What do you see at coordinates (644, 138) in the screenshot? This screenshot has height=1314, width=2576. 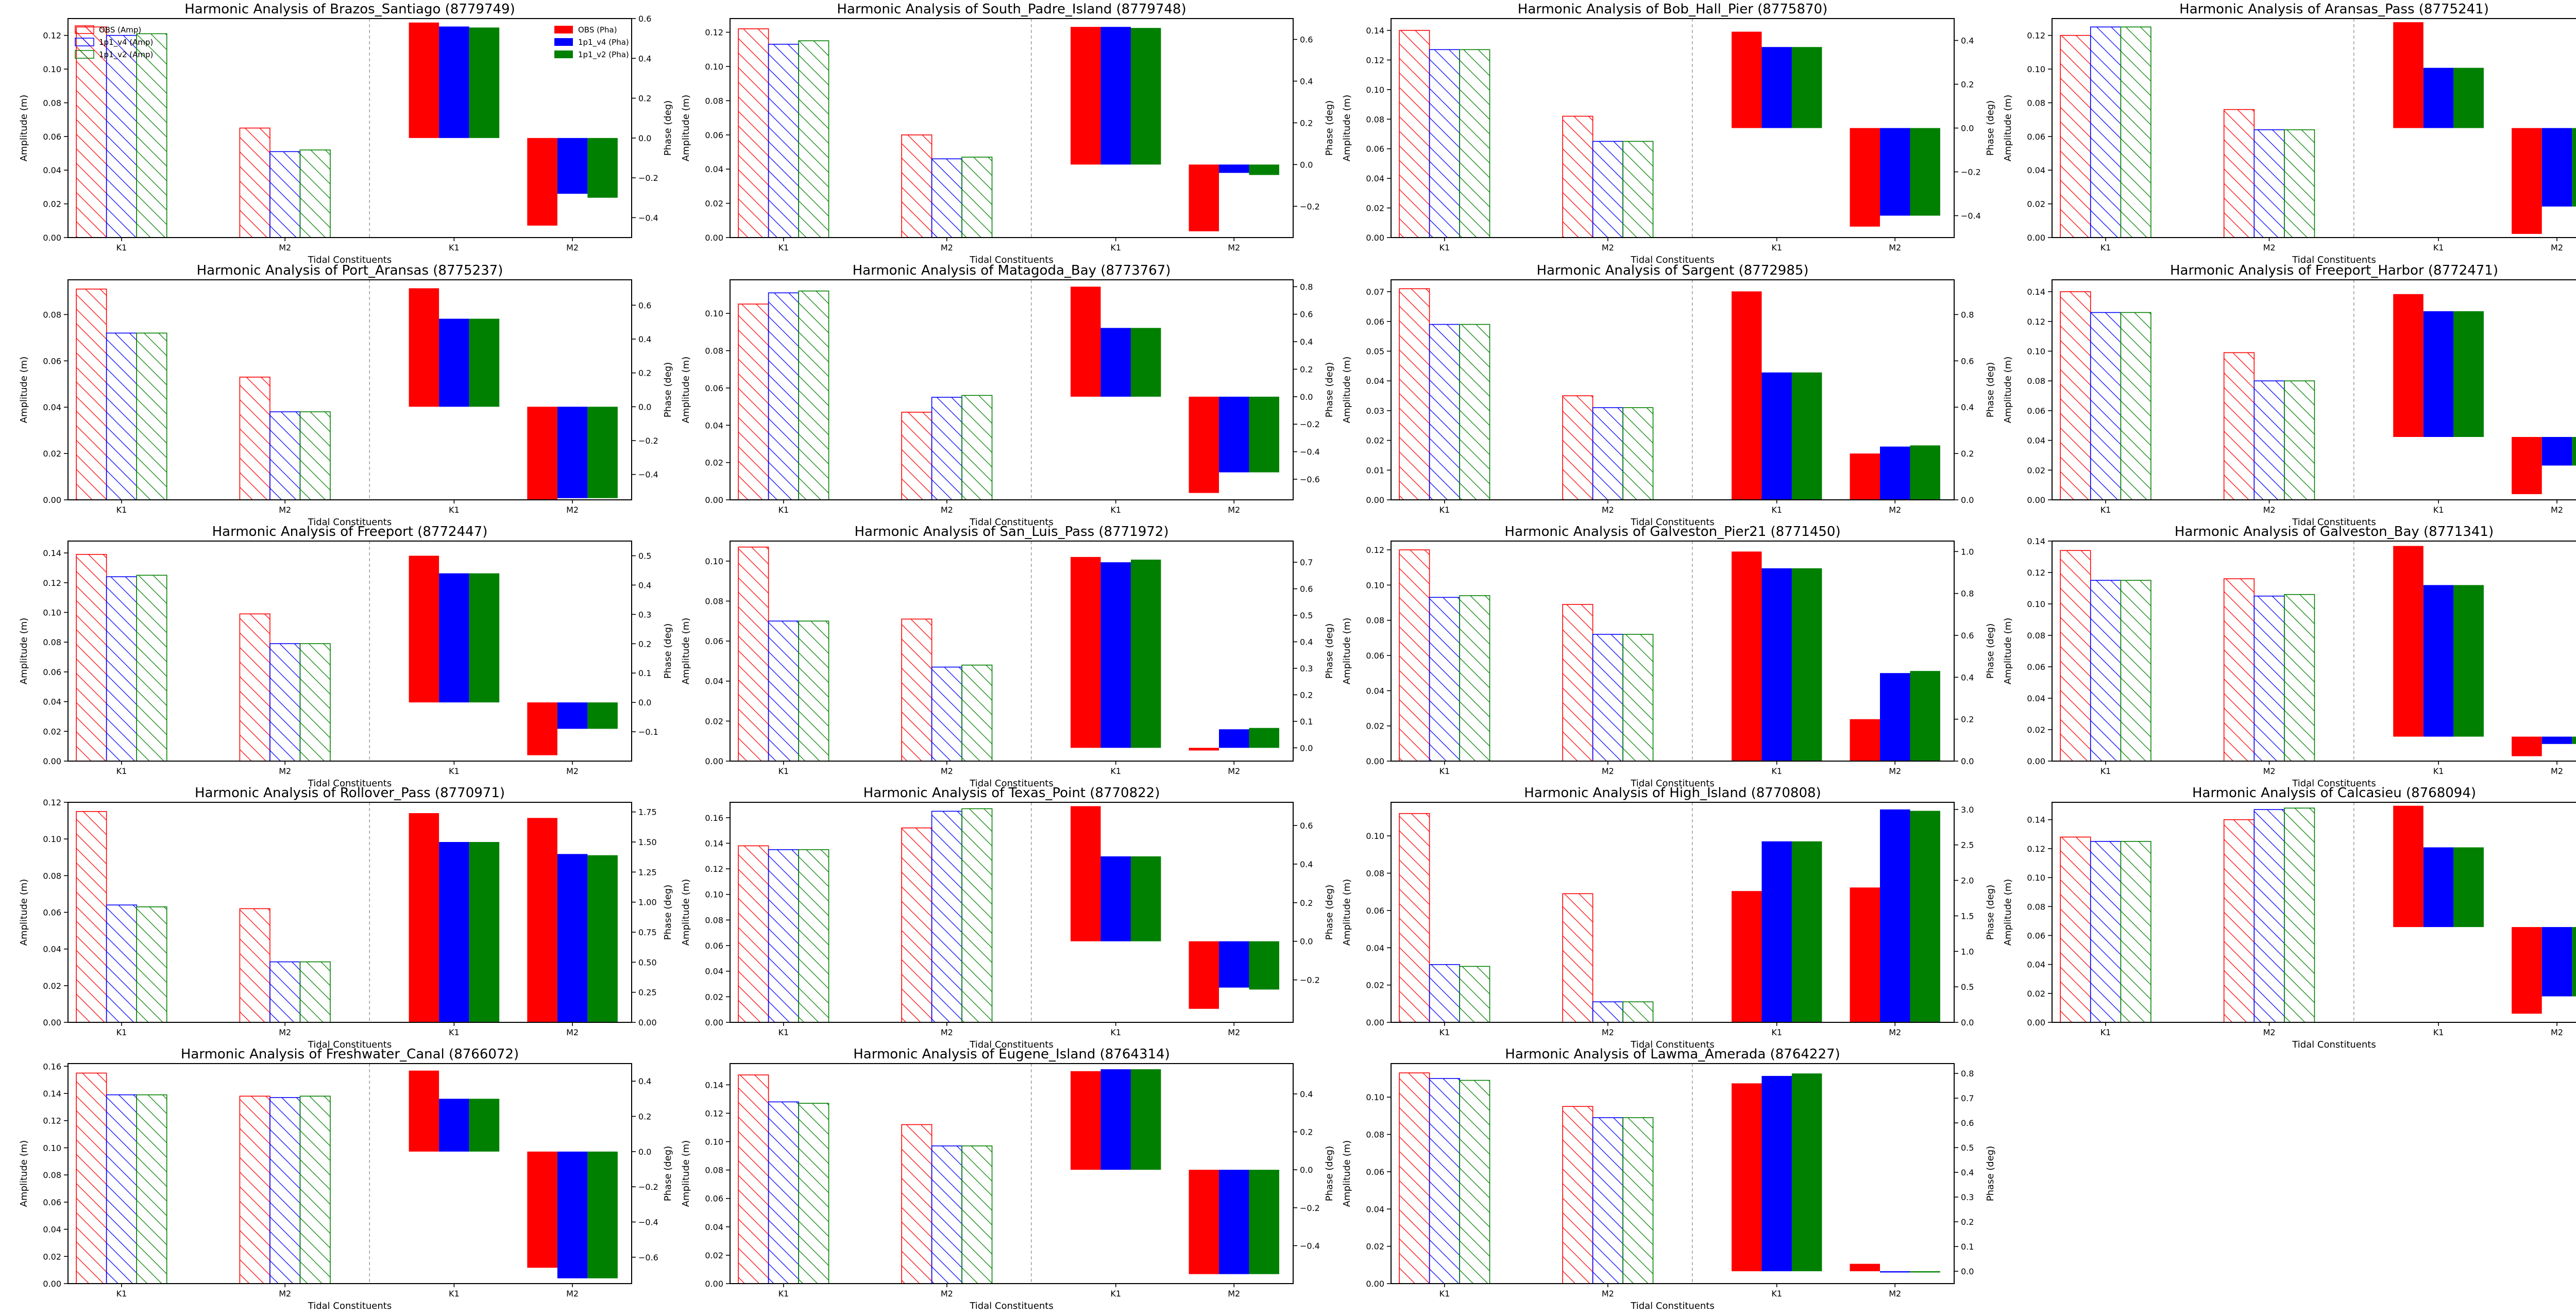 I see `phase-tick-label: 0.0` at bounding box center [644, 138].